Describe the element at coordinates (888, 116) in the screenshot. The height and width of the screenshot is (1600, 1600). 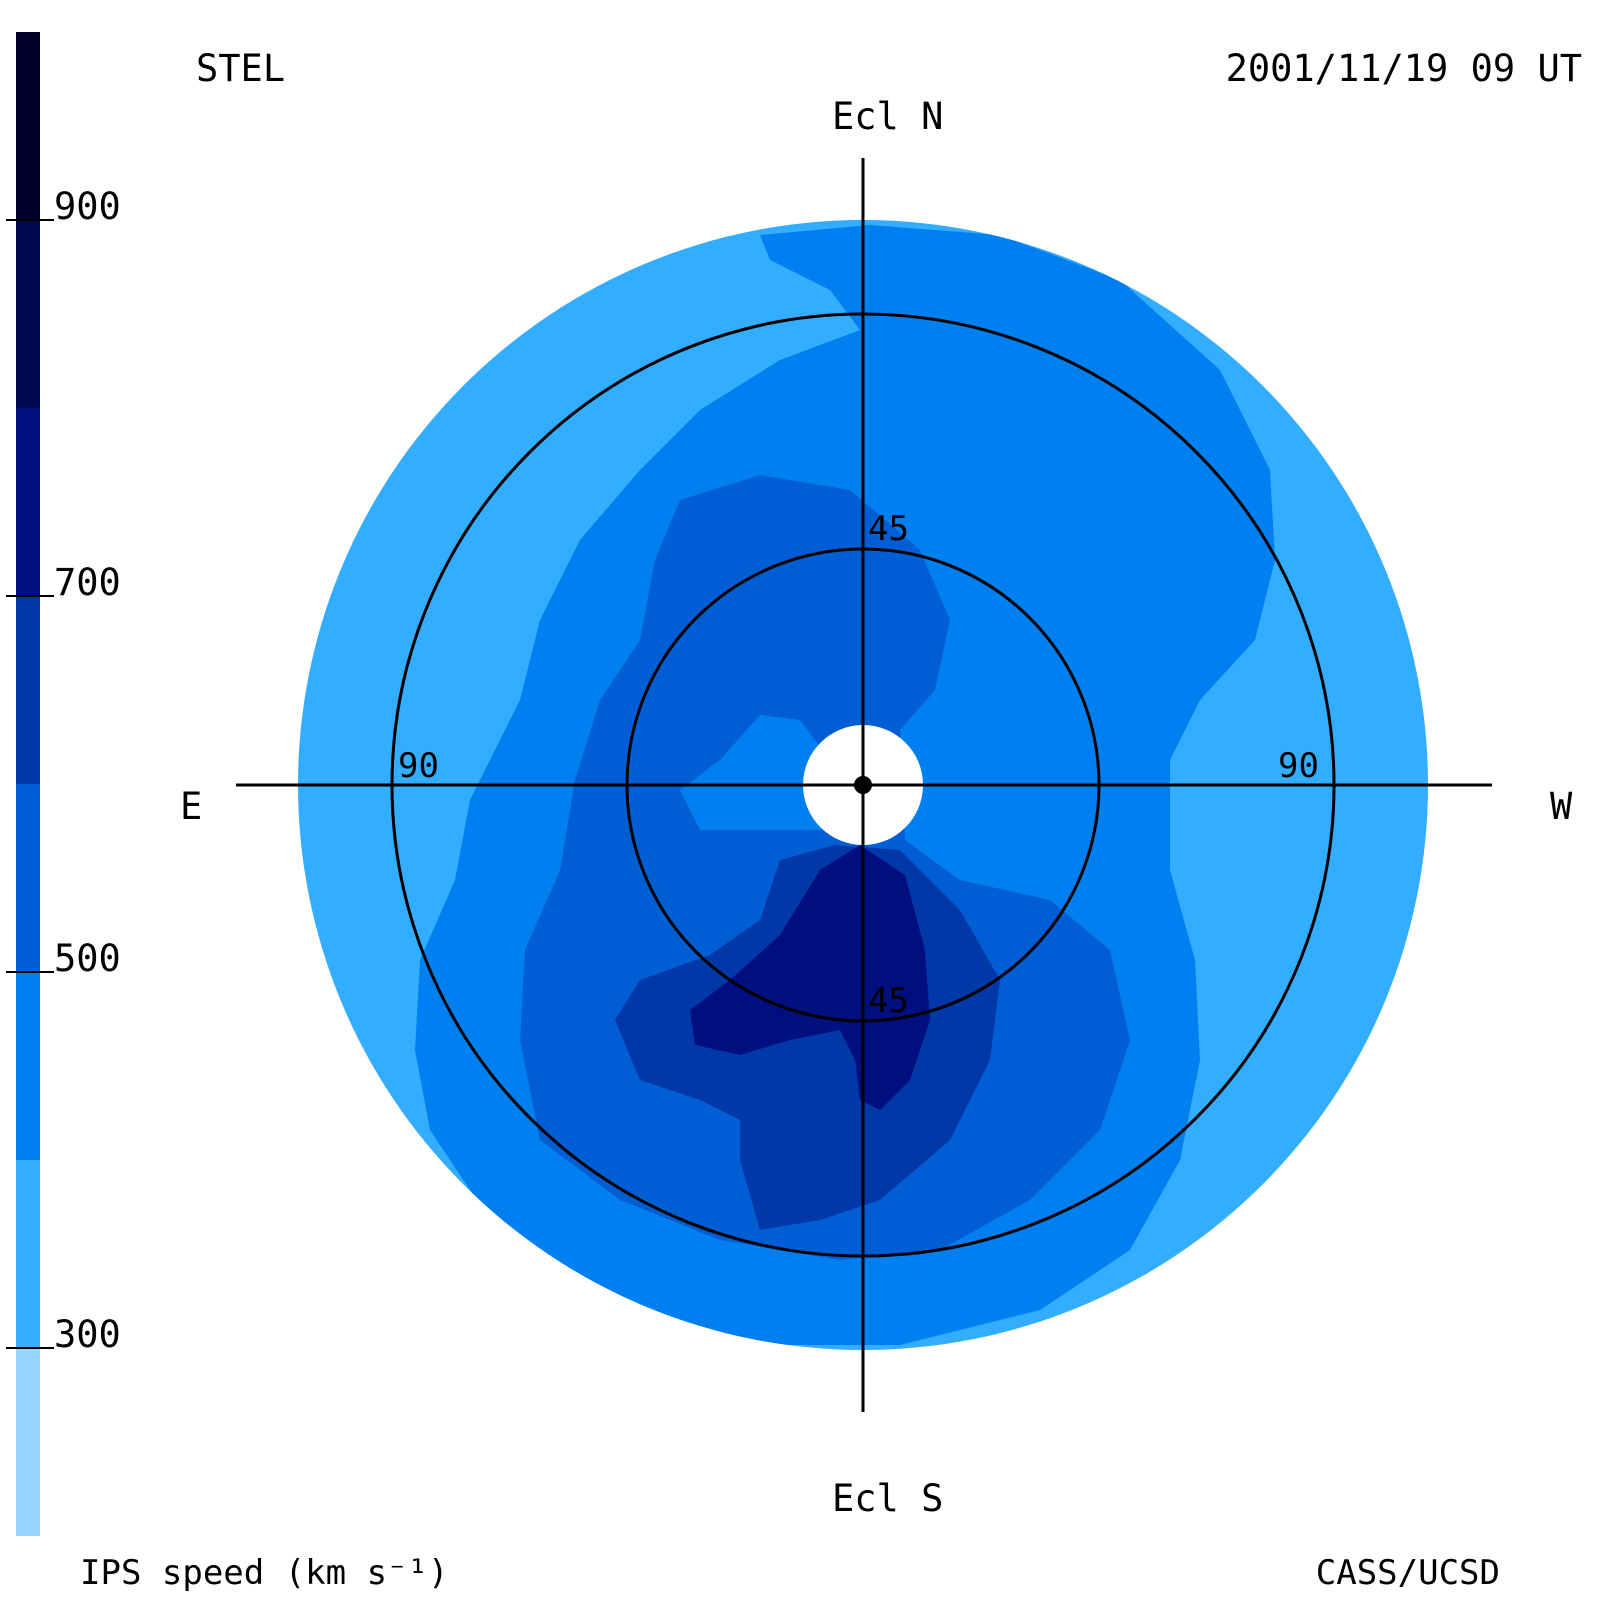
I see `compass-north-label: Ecl N` at that location.